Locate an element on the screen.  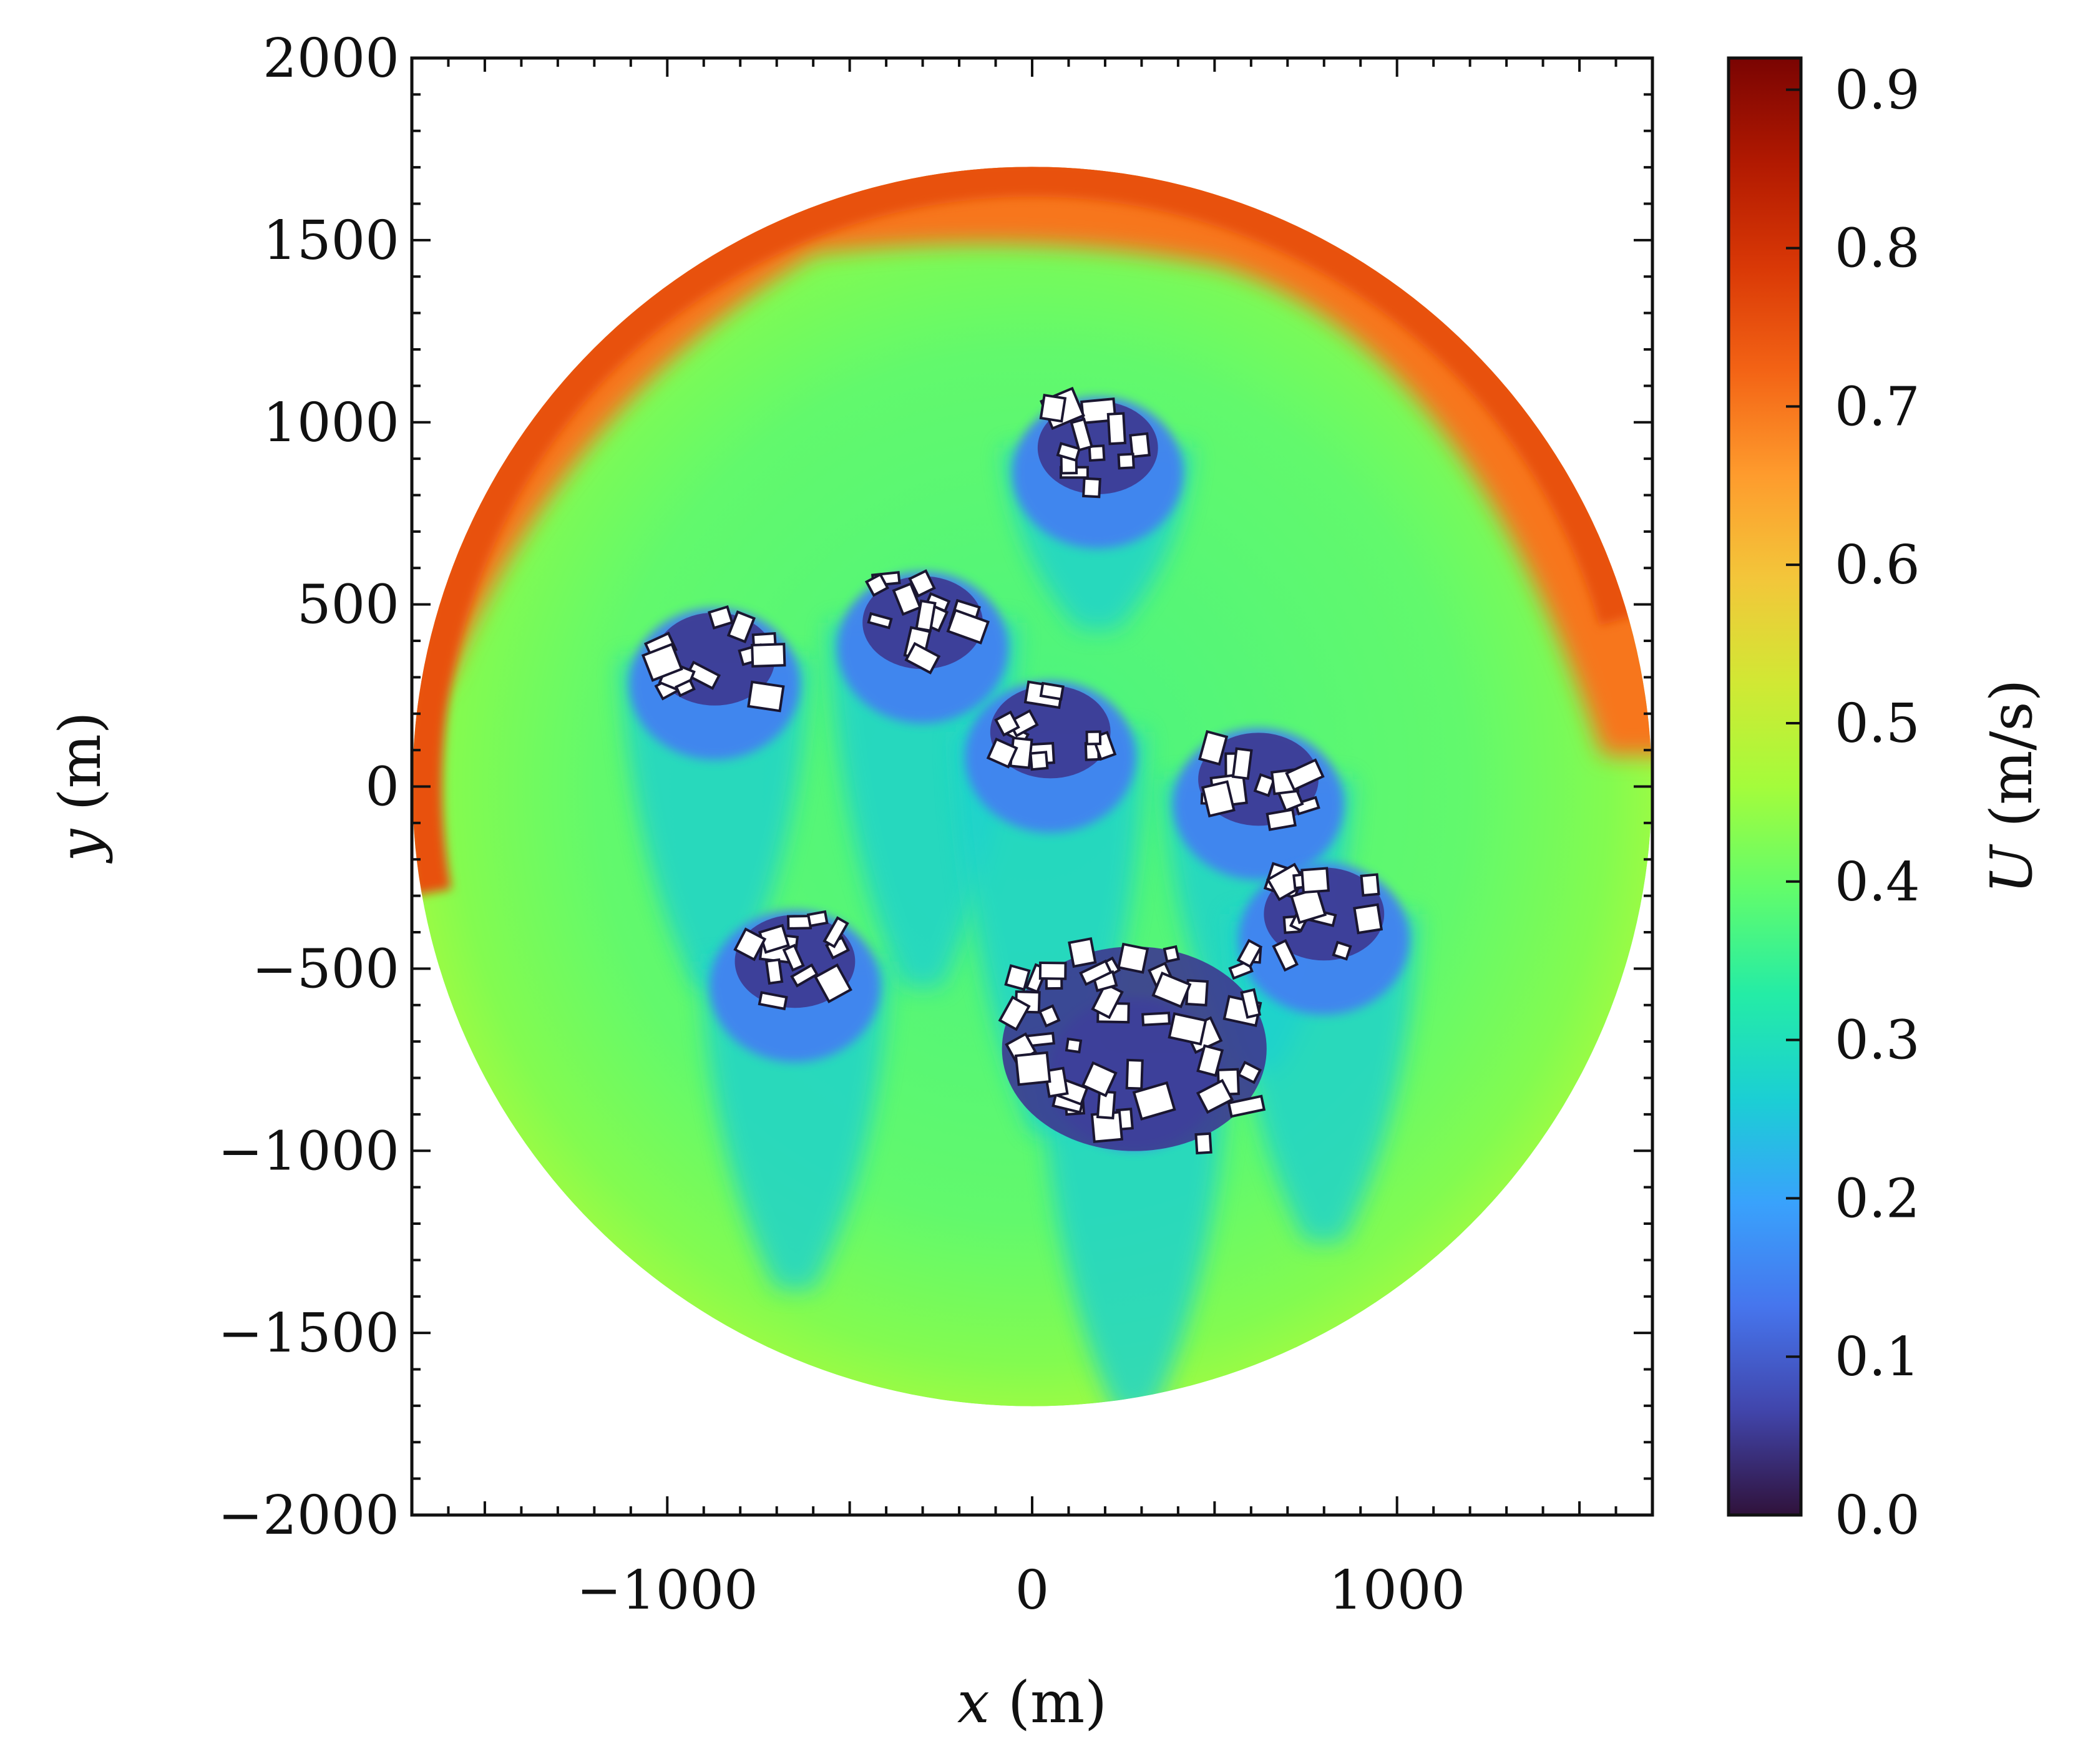
y-axis-label: y (m) is located at coordinates (81, 787).